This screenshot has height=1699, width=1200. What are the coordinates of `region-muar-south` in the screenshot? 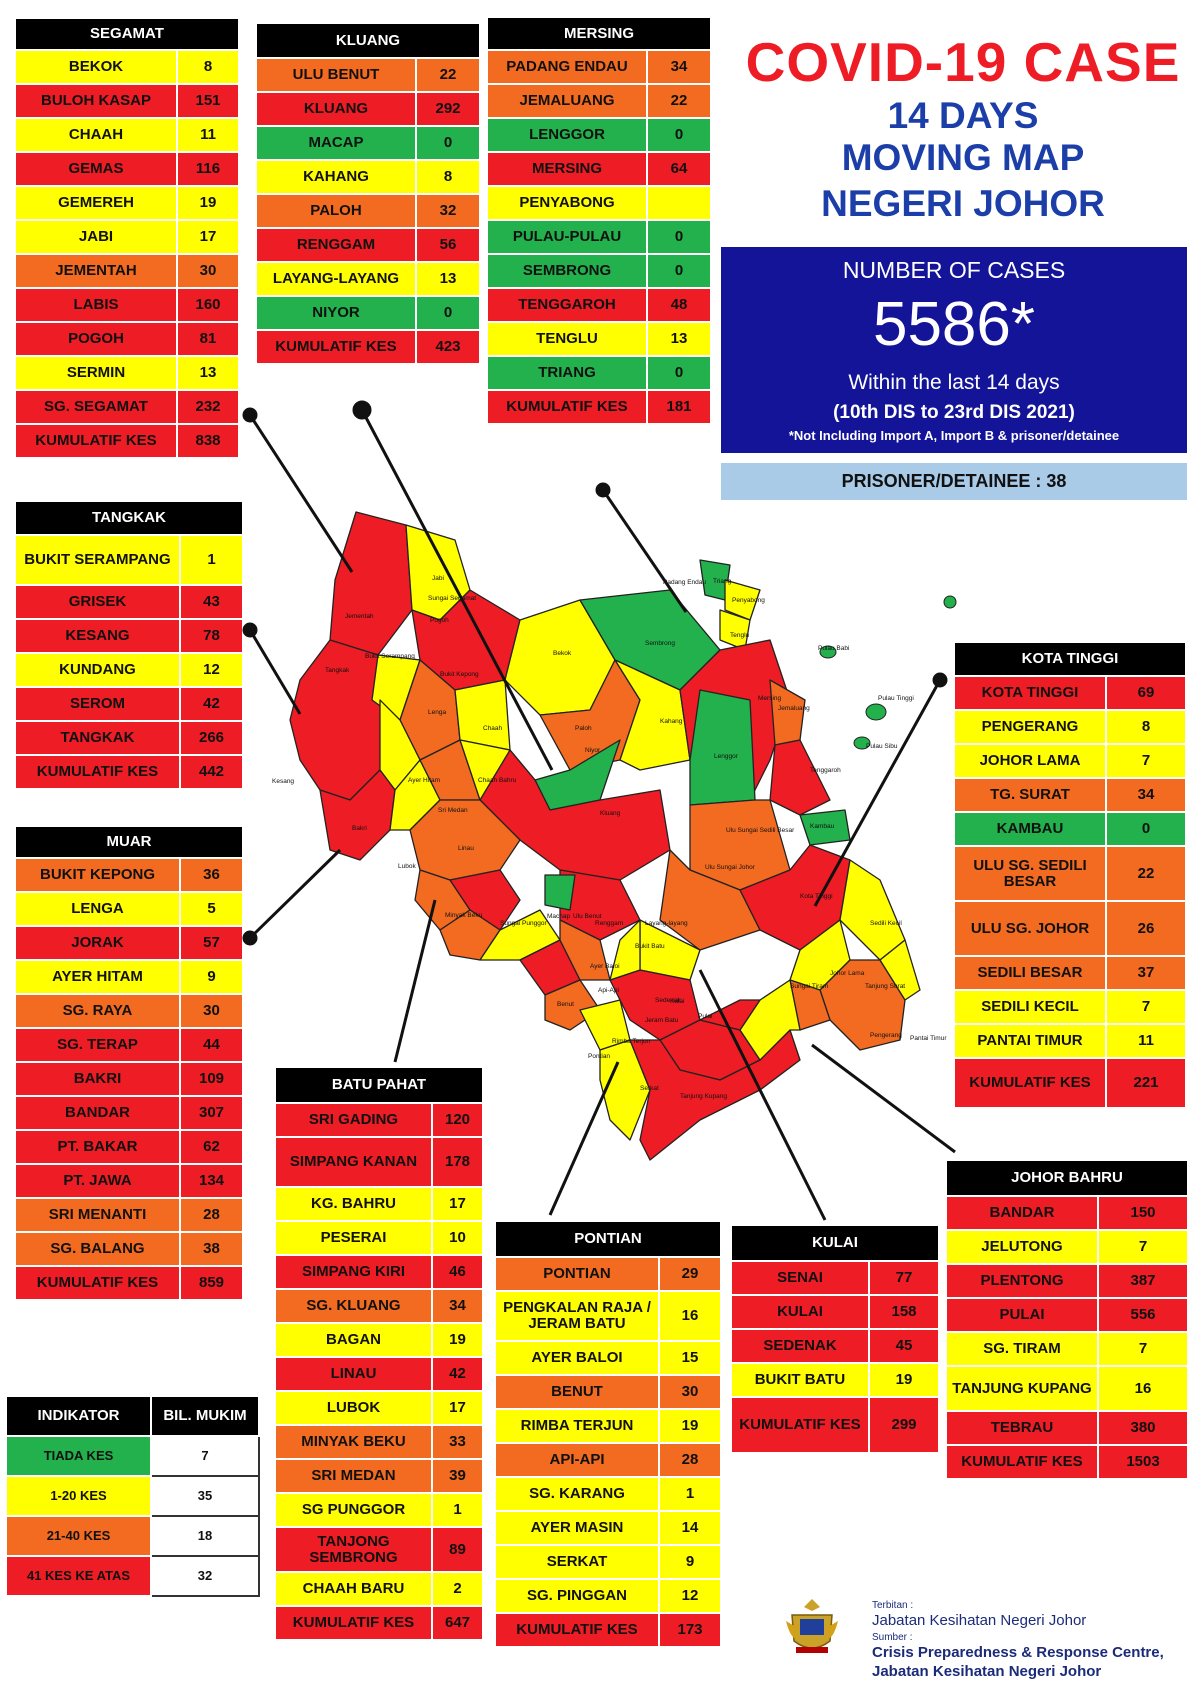 It's located at (357, 815).